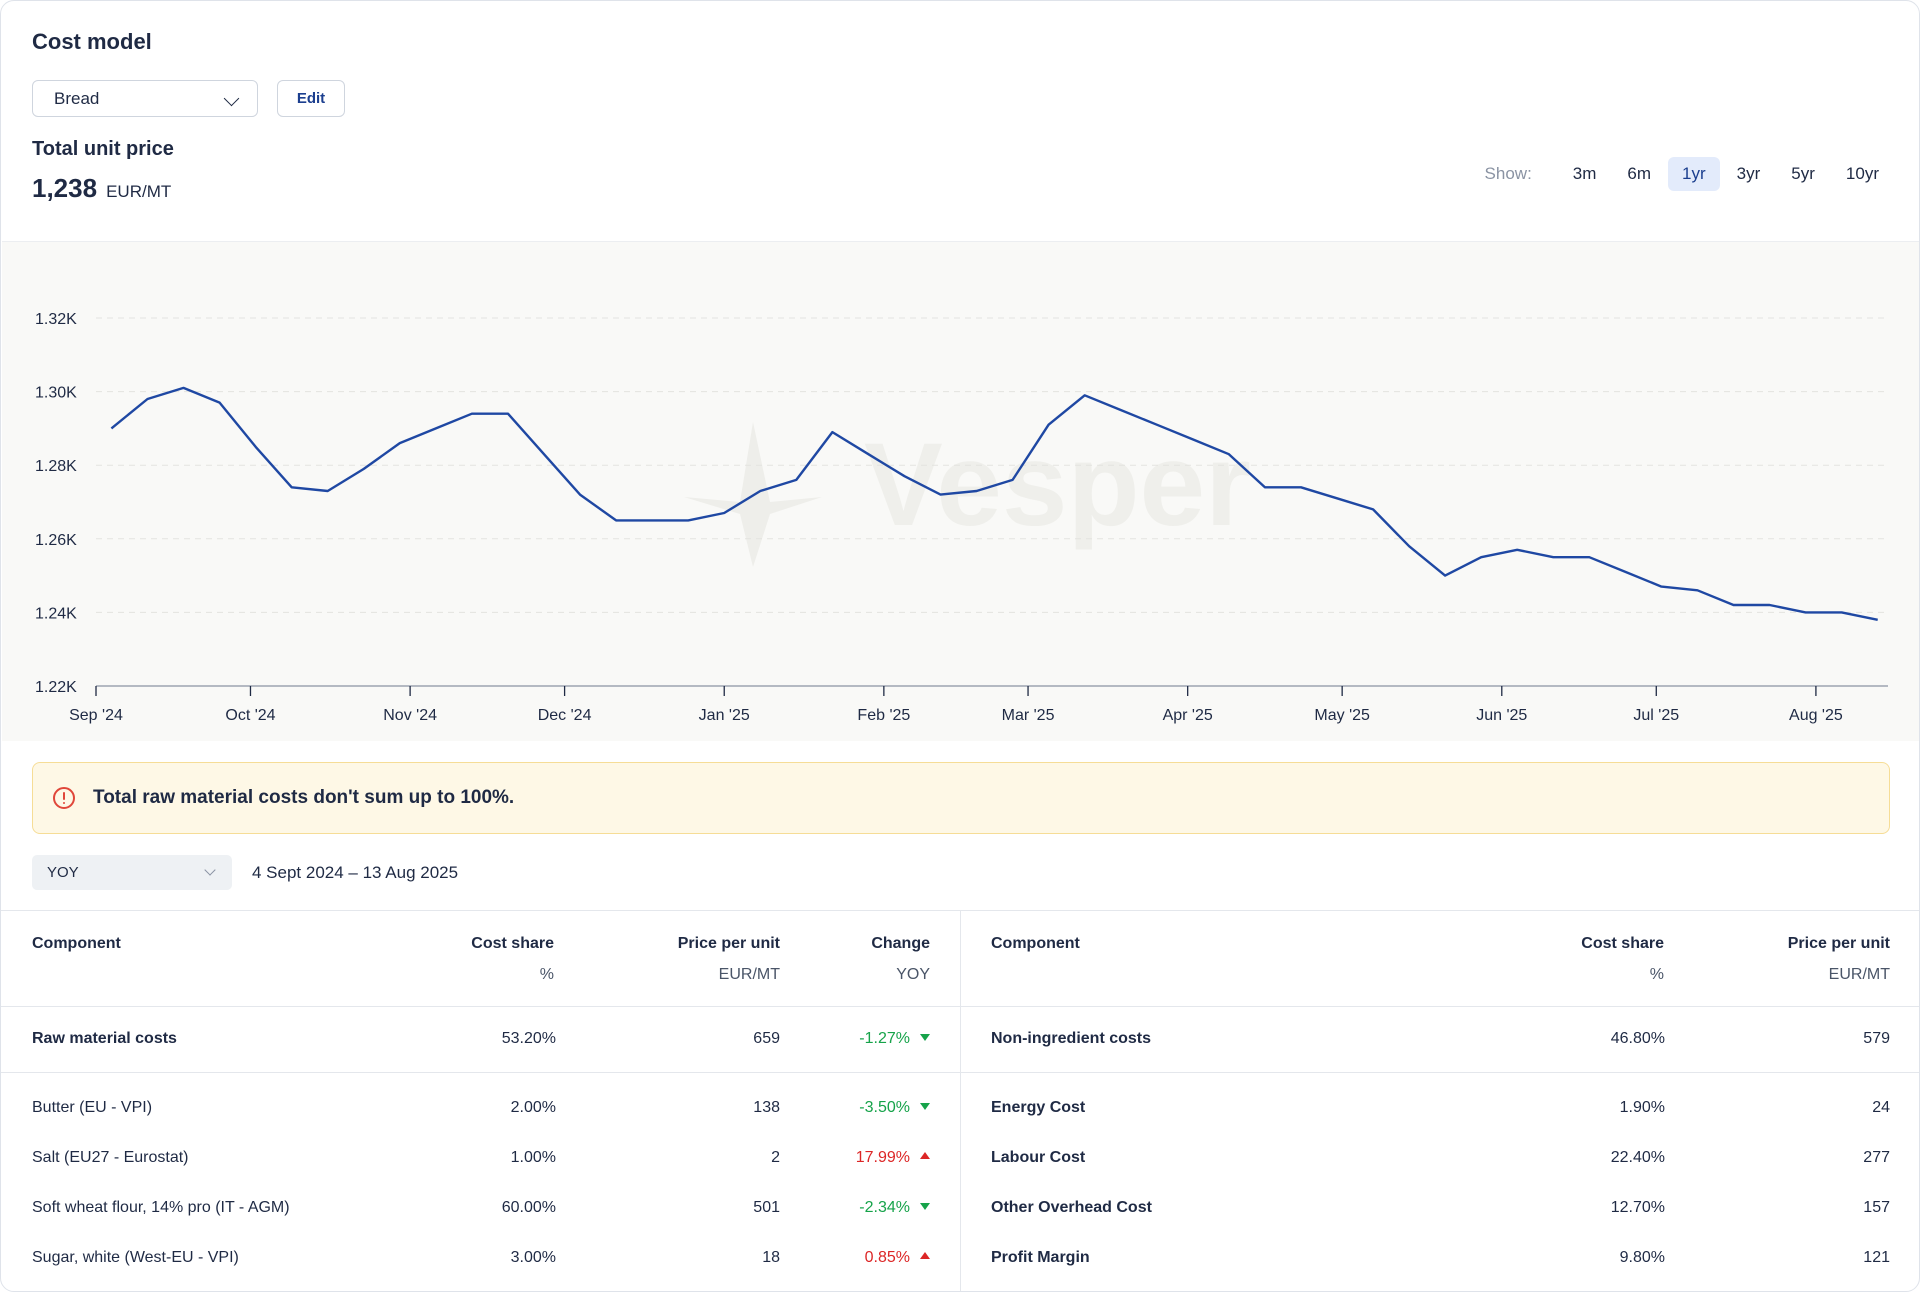 Image resolution: width=1920 pixels, height=1292 pixels. I want to click on left-row-3-share: 60.00%, so click(528, 1207).